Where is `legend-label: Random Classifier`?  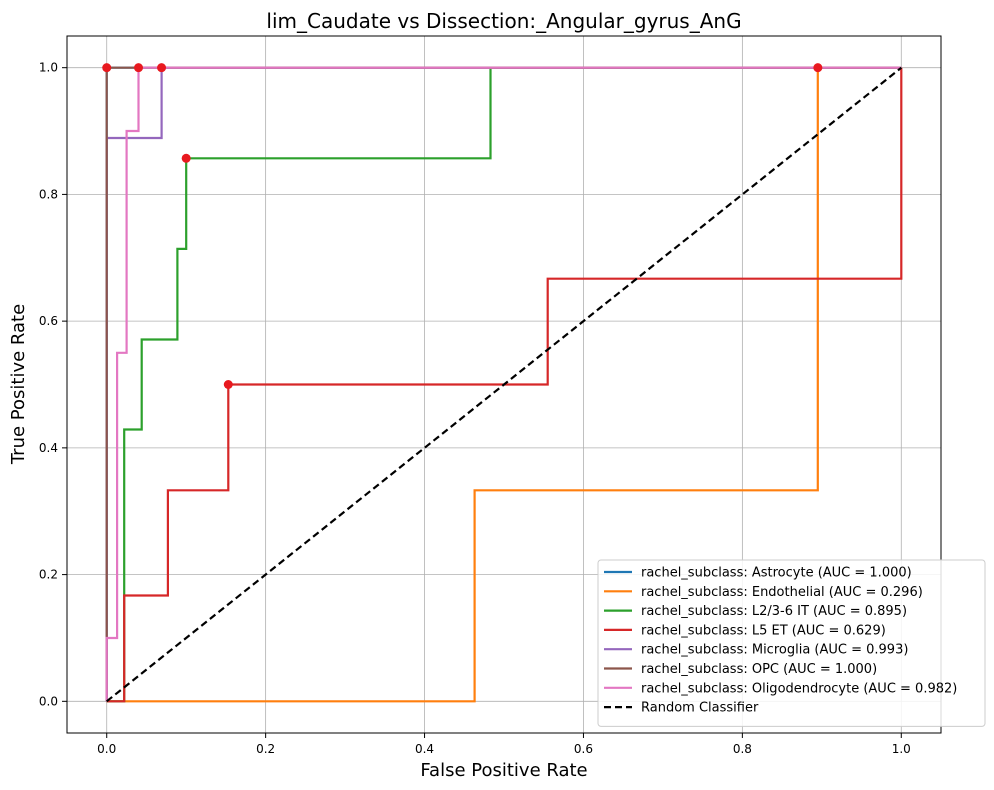
legend-label: Random Classifier is located at coordinates (700, 708).